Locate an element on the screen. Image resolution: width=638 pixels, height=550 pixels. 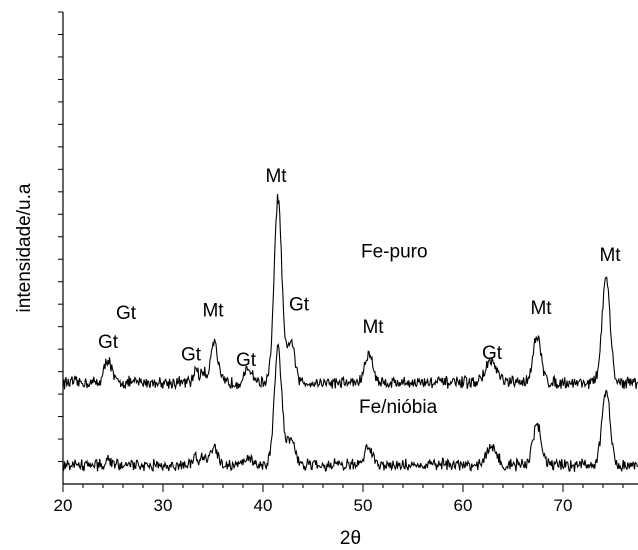
x-tick-label: 60 is located at coordinates (463, 505).